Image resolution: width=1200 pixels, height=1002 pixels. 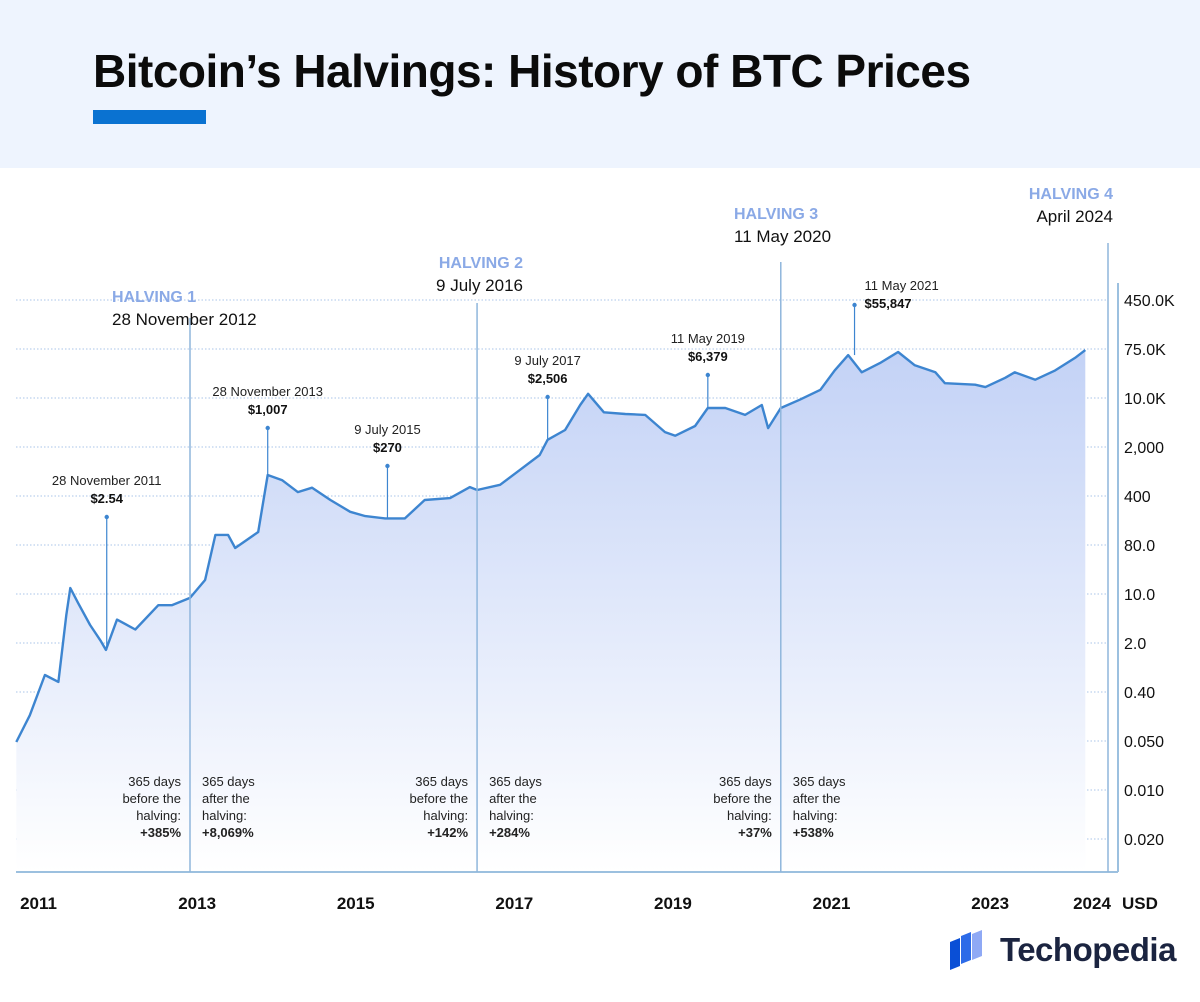 I want to click on annotation-date: 9 July 2017, so click(x=547, y=360).